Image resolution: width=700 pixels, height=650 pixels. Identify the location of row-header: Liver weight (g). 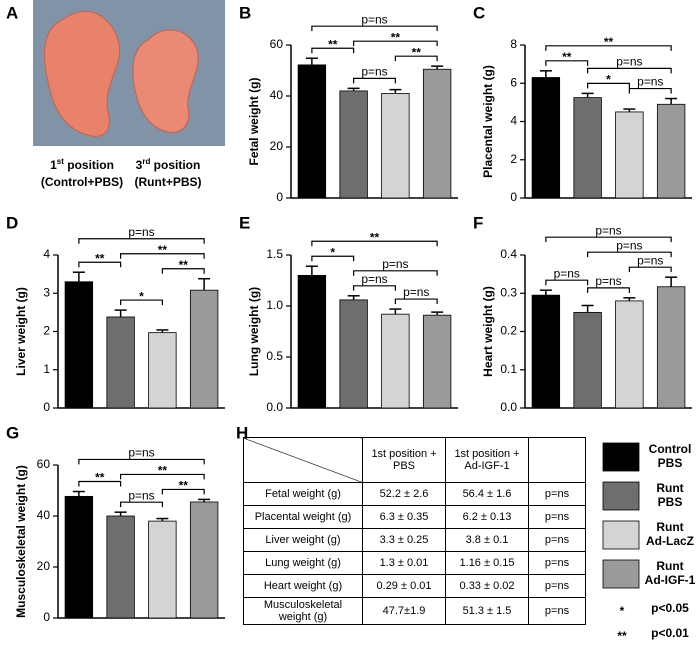
(303, 540).